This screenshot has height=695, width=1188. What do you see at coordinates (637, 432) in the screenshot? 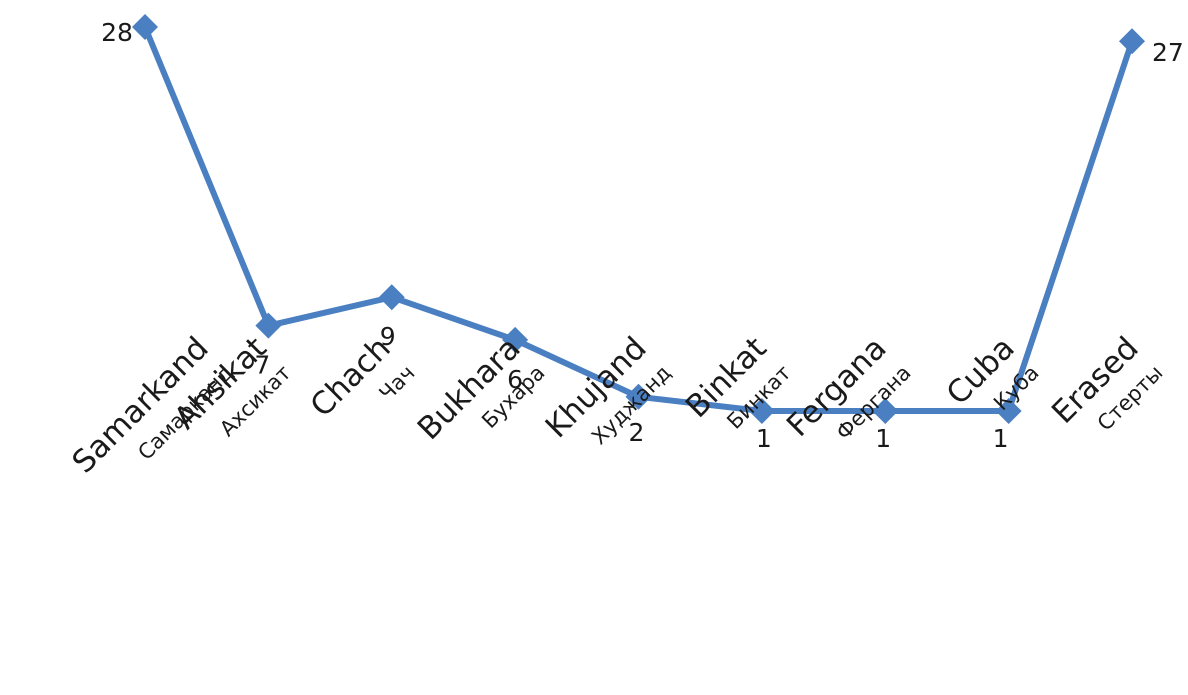
I see `data-label: 2` at bounding box center [637, 432].